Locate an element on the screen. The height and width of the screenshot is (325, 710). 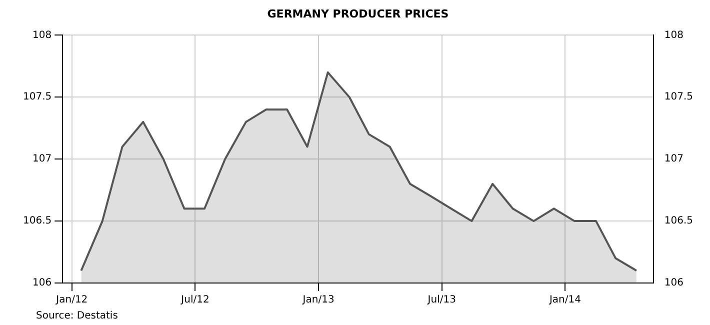
x-tick-label: Jan/13 is located at coordinates (318, 300).